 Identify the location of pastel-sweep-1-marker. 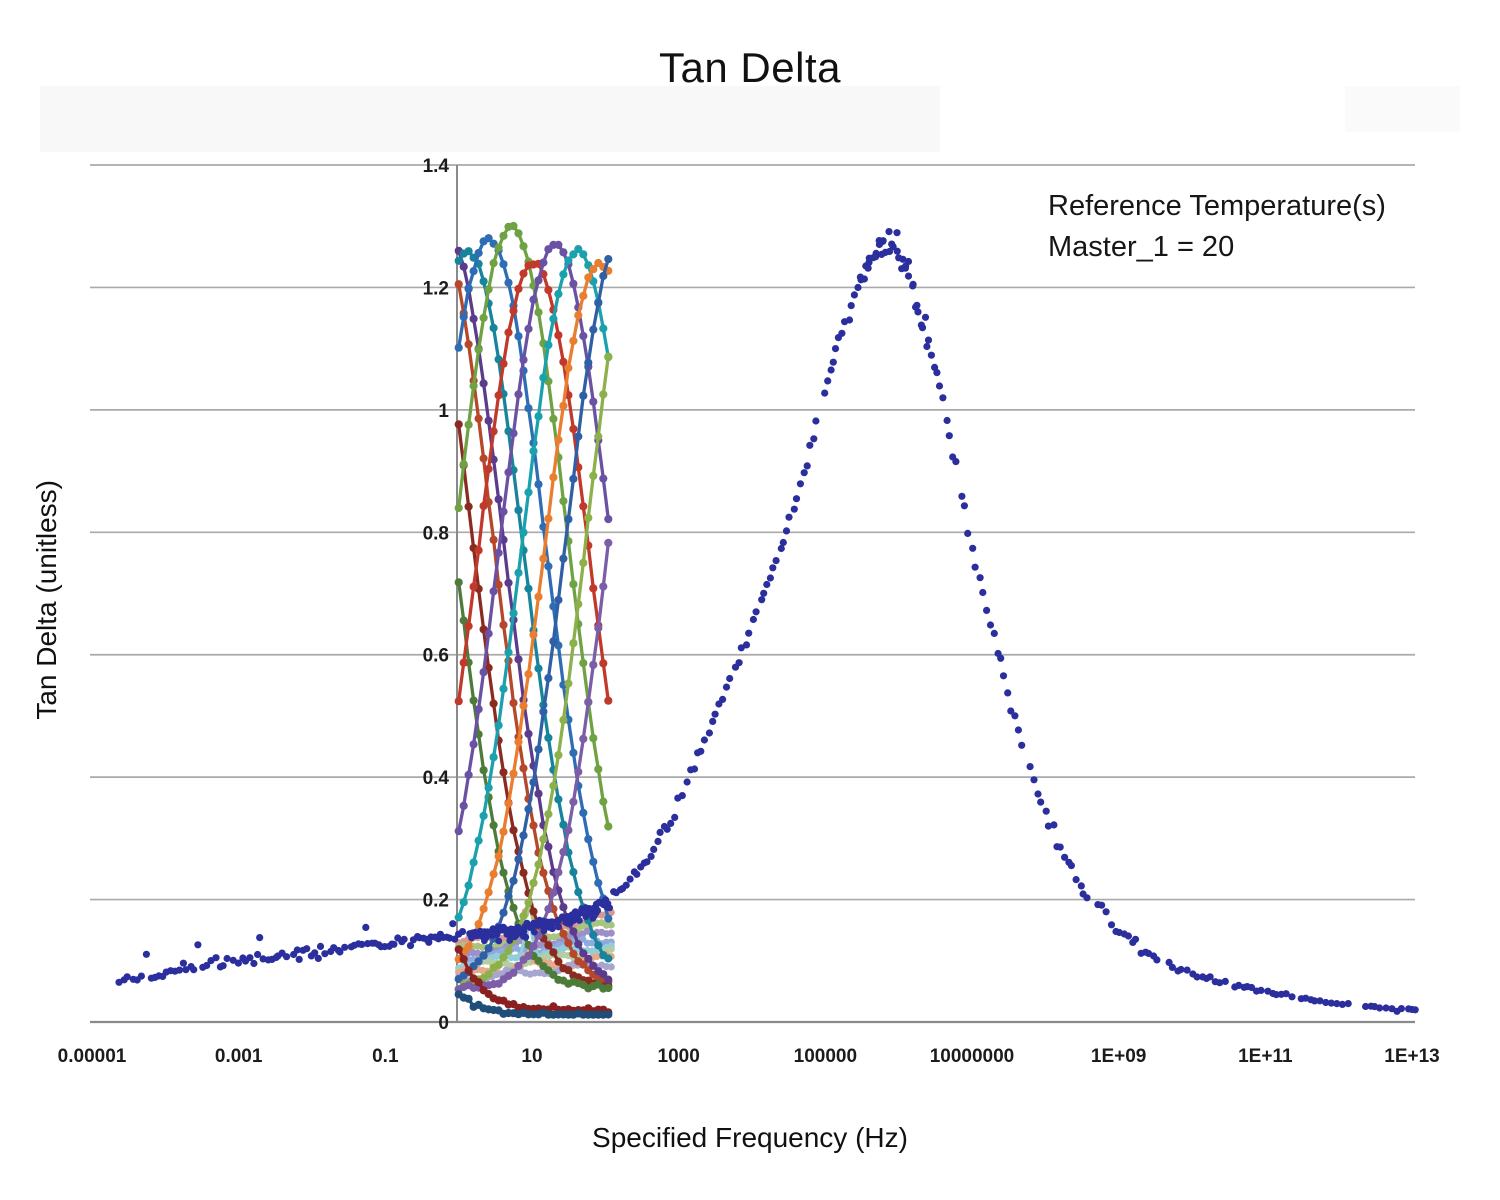
(611, 925).